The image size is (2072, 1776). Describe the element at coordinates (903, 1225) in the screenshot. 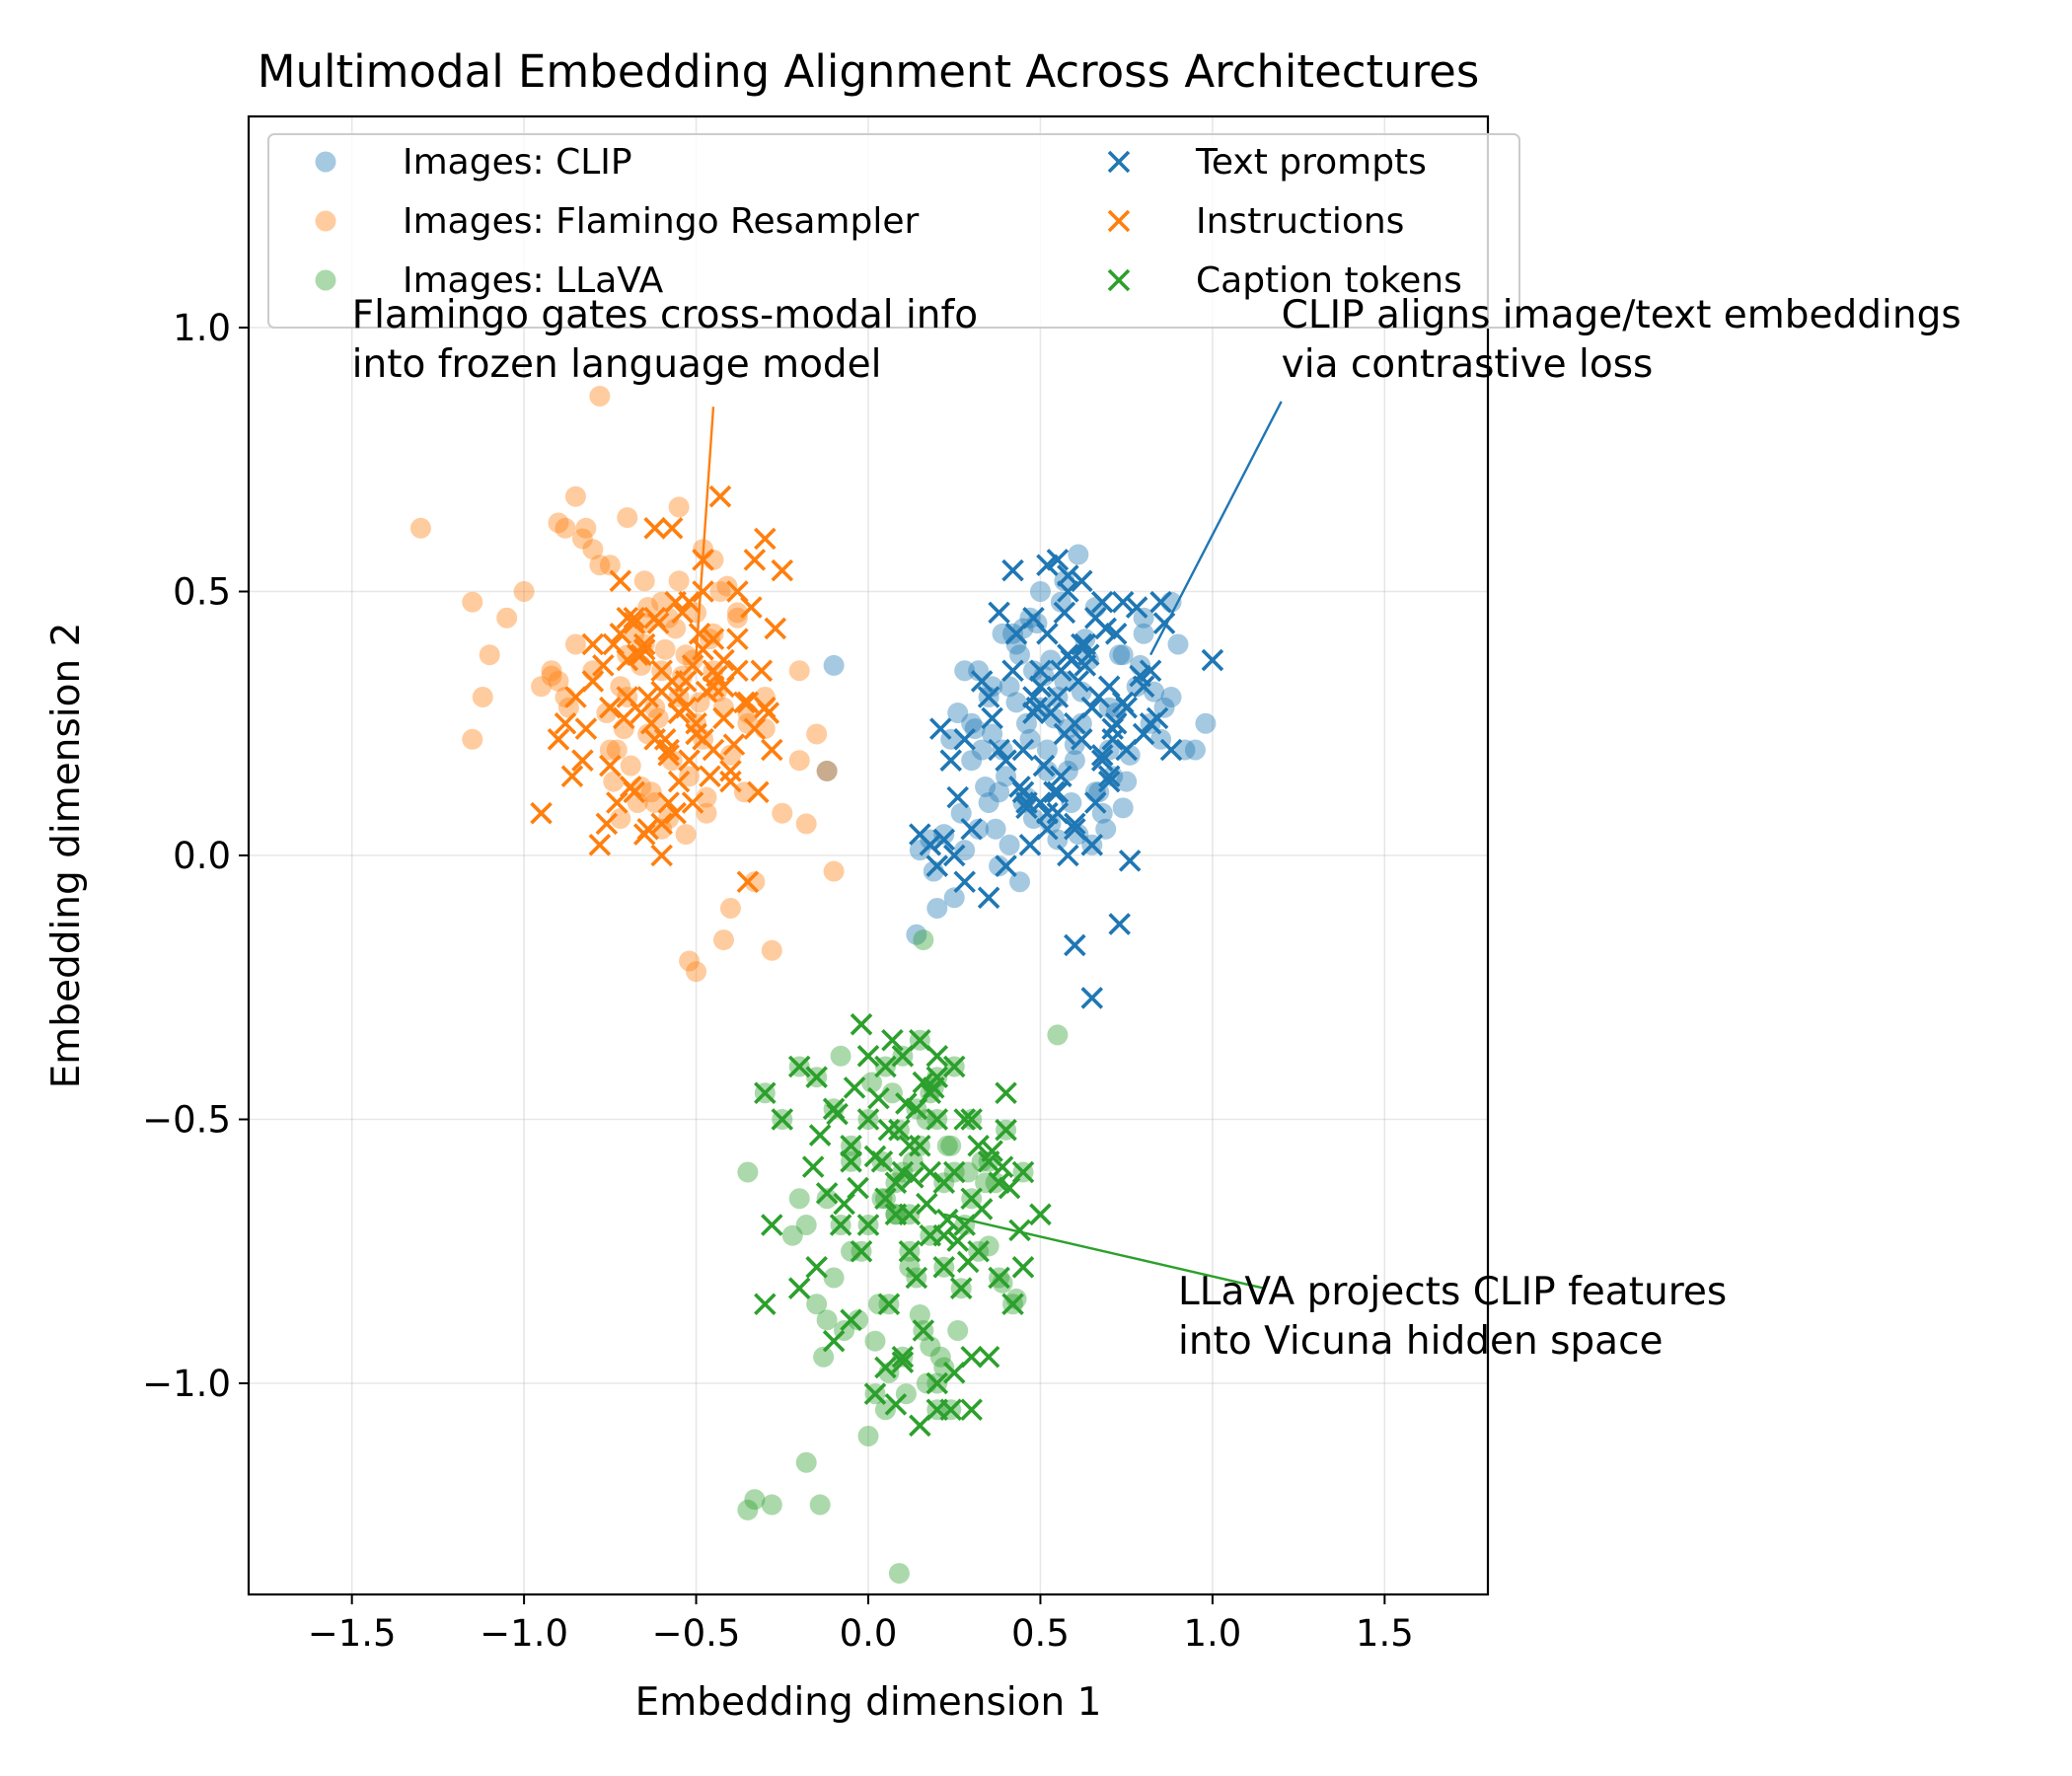

I see `series-caption-tokens` at that location.